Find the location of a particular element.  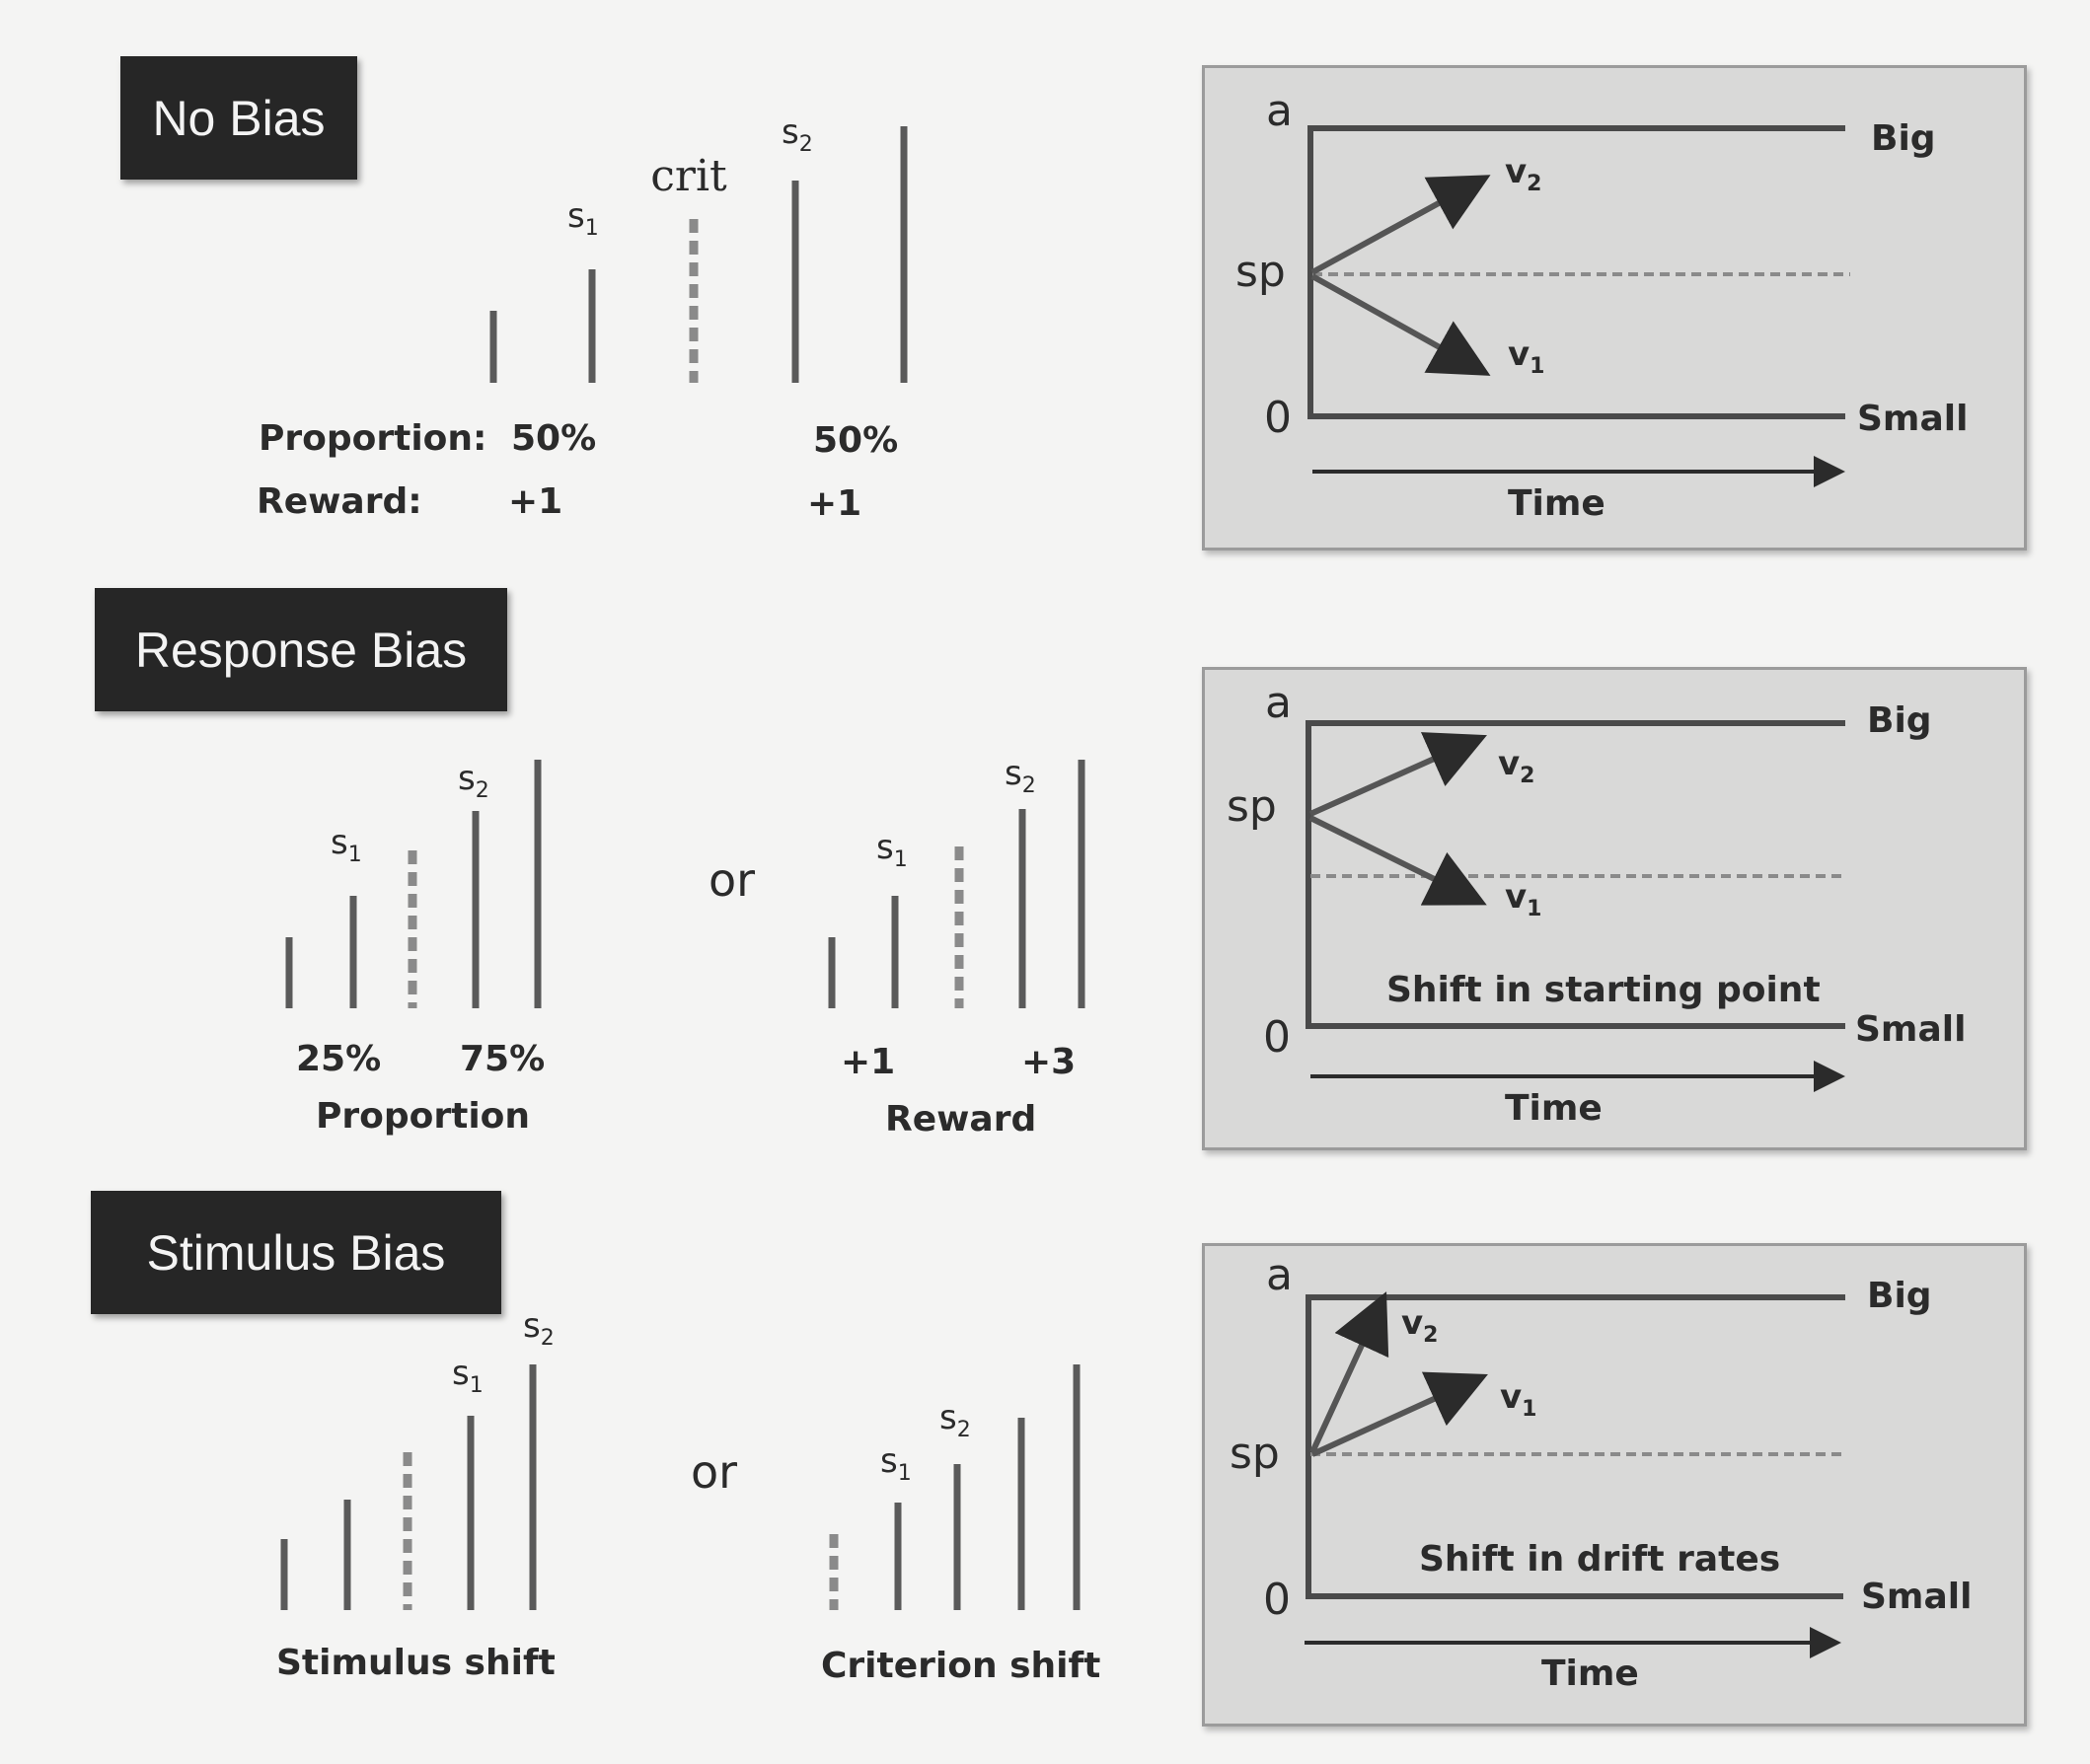

panel-response-bias is located at coordinates (1614, 908).